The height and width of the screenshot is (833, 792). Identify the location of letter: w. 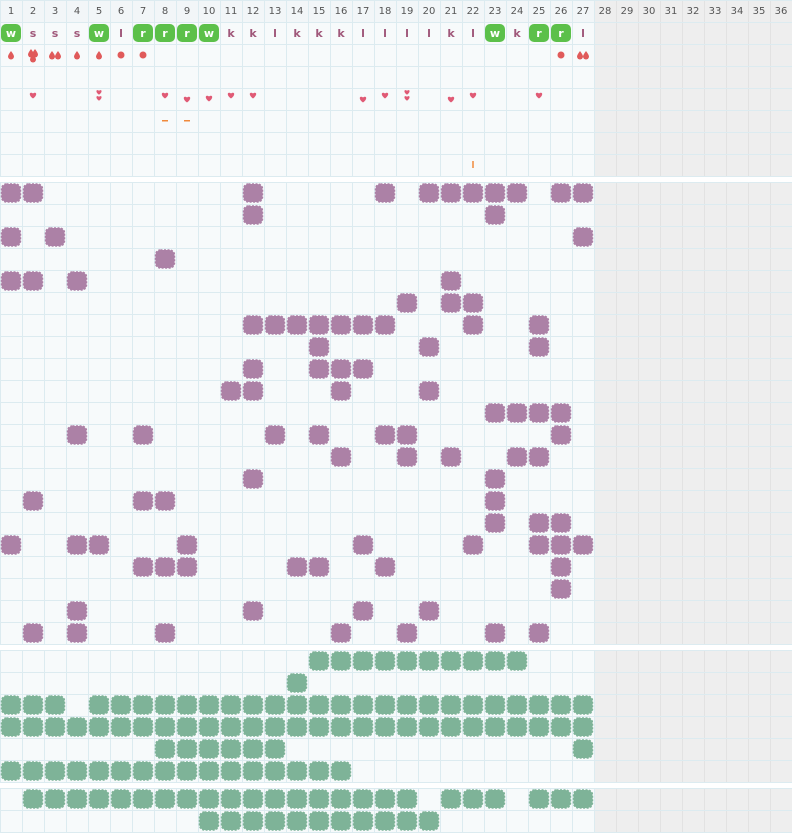
(99, 33).